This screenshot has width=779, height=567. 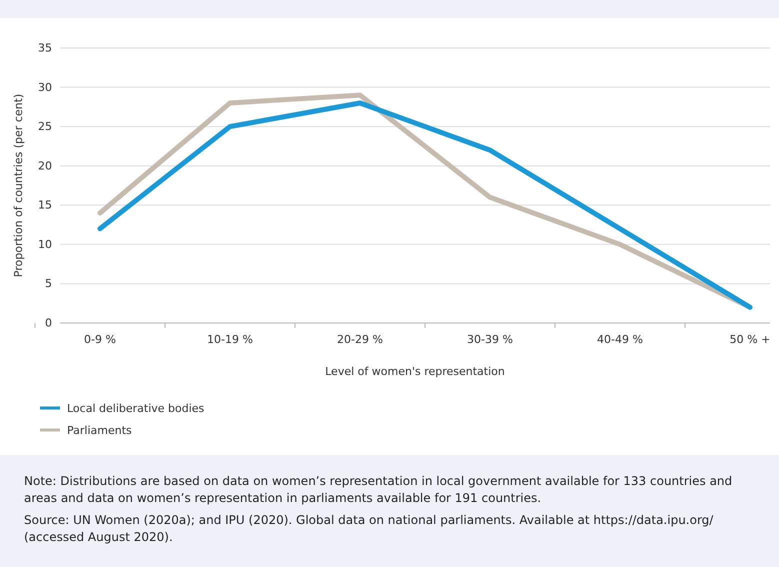 What do you see at coordinates (45, 48) in the screenshot?
I see `y-tick-label: 35` at bounding box center [45, 48].